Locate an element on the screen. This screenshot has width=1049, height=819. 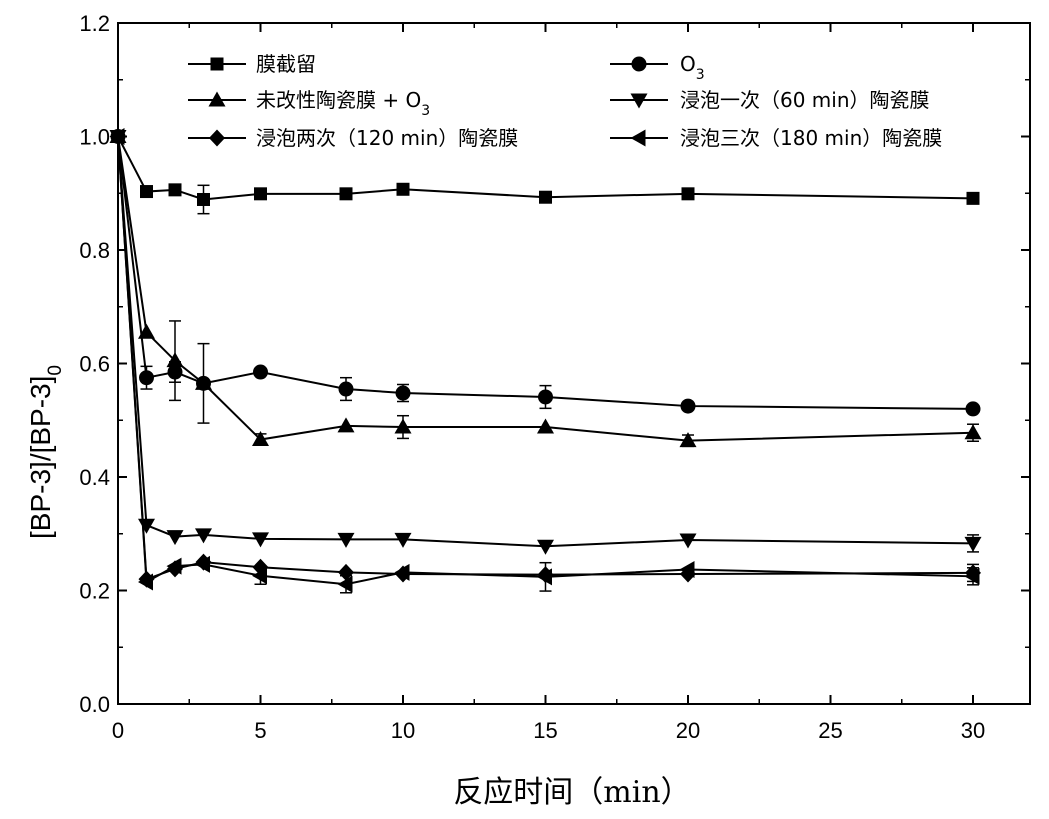
legend-label: 浸泡三次（180 min）陶瓷膜 is located at coordinates (811, 138).